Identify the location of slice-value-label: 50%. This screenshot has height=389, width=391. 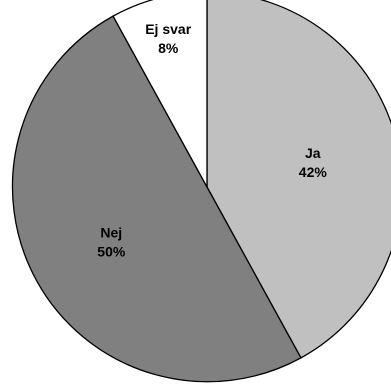
(111, 252).